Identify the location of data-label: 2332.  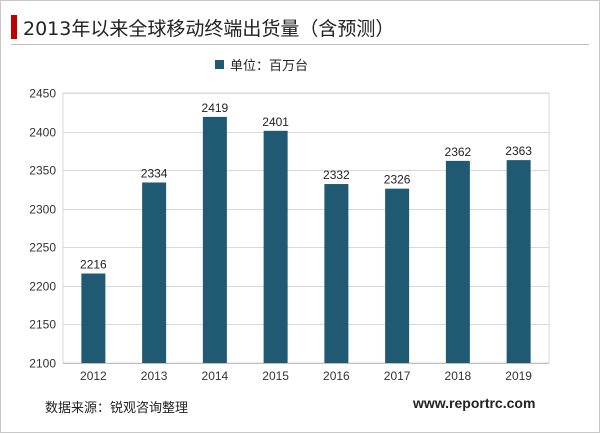
(336, 175).